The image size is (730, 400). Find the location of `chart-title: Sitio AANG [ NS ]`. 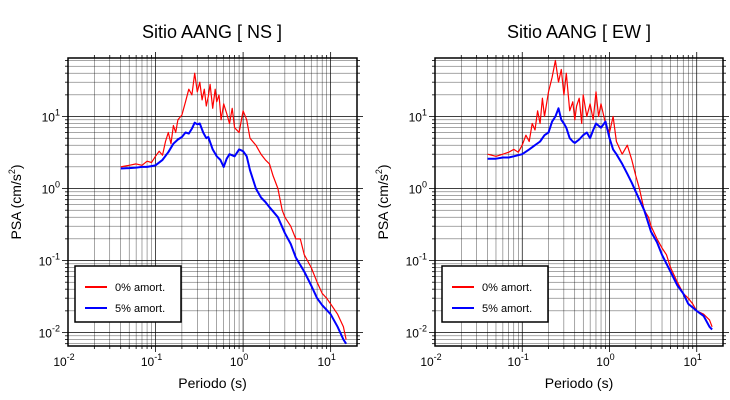

chart-title: Sitio AANG [ NS ] is located at coordinates (212, 32).